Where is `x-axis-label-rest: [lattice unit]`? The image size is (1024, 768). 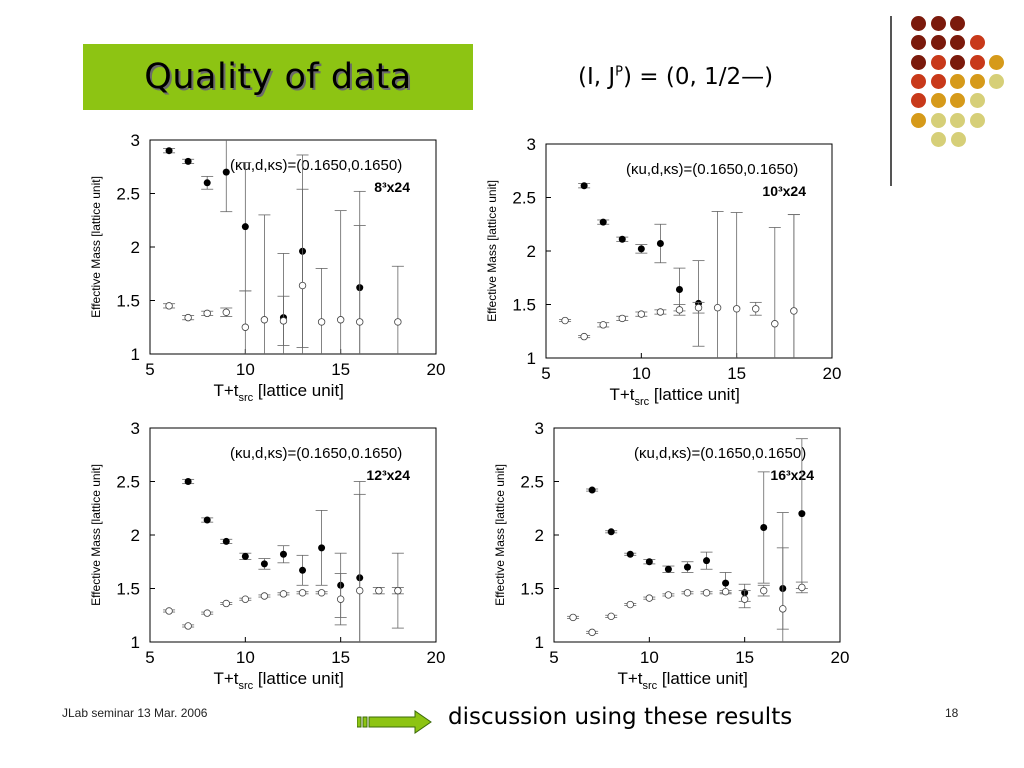 x-axis-label-rest: [lattice unit] is located at coordinates (298, 678).